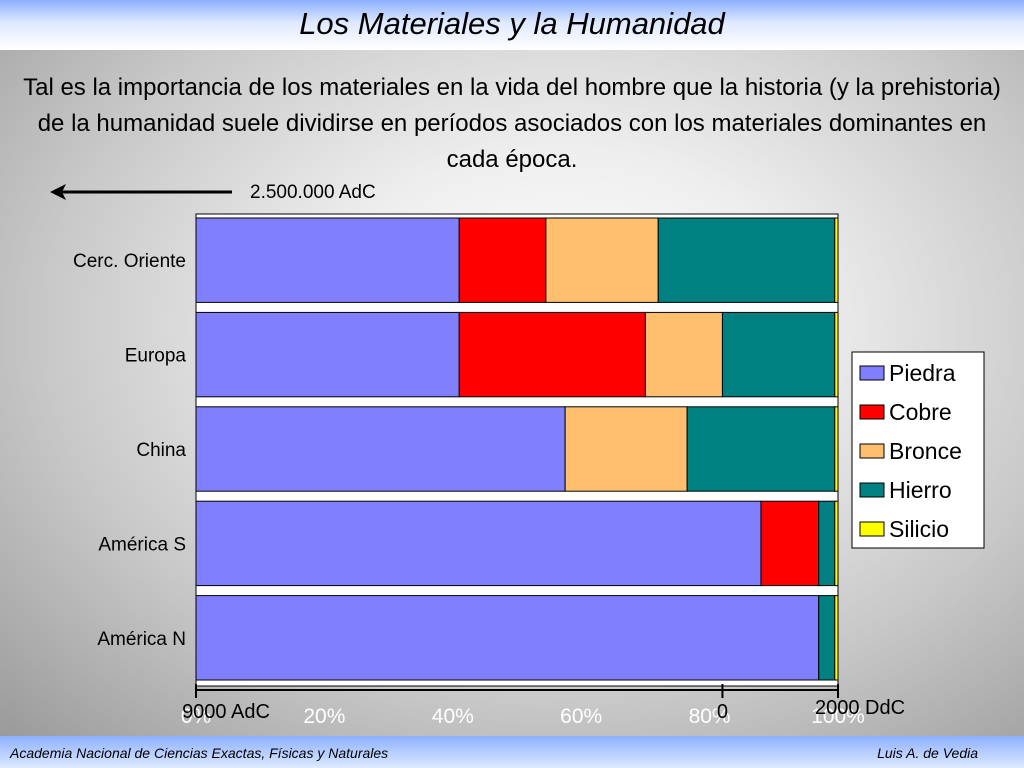 Image resolution: width=1024 pixels, height=768 pixels. Describe the element at coordinates (453, 716) in the screenshot. I see `x-tick-label: 40%` at that location.